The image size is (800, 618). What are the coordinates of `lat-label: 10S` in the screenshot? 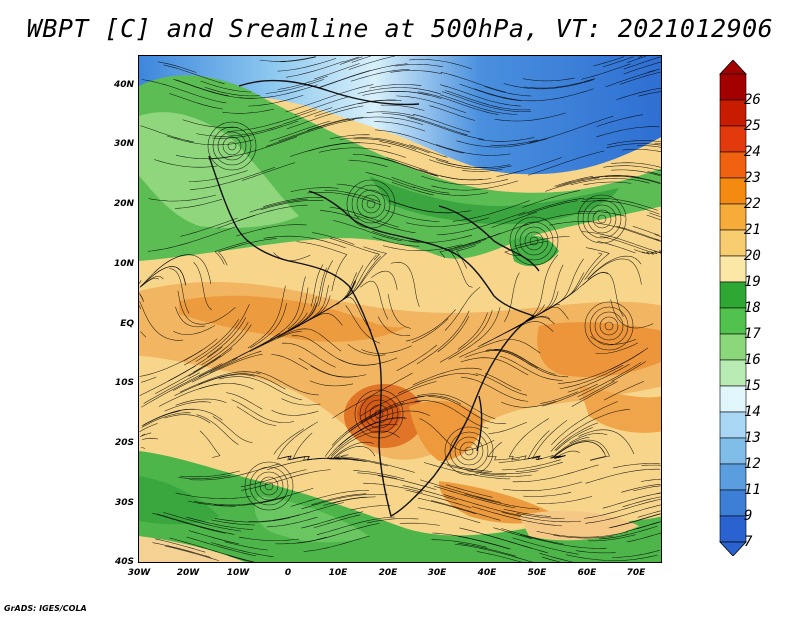 It's located at (124, 383).